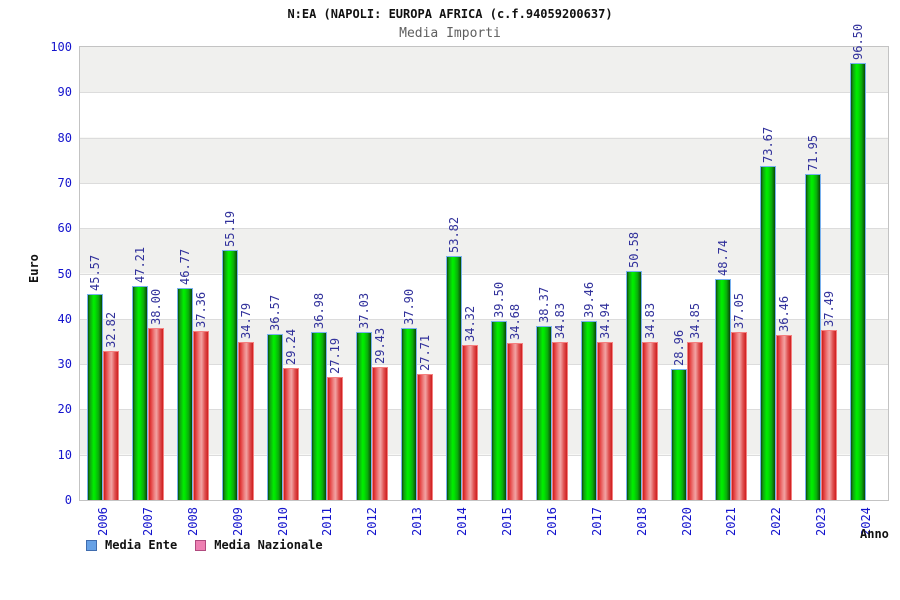 Image resolution: width=900 pixels, height=600 pixels. What do you see at coordinates (768, 333) in the screenshot?
I see `bar-media-ente-2022` at bounding box center [768, 333].